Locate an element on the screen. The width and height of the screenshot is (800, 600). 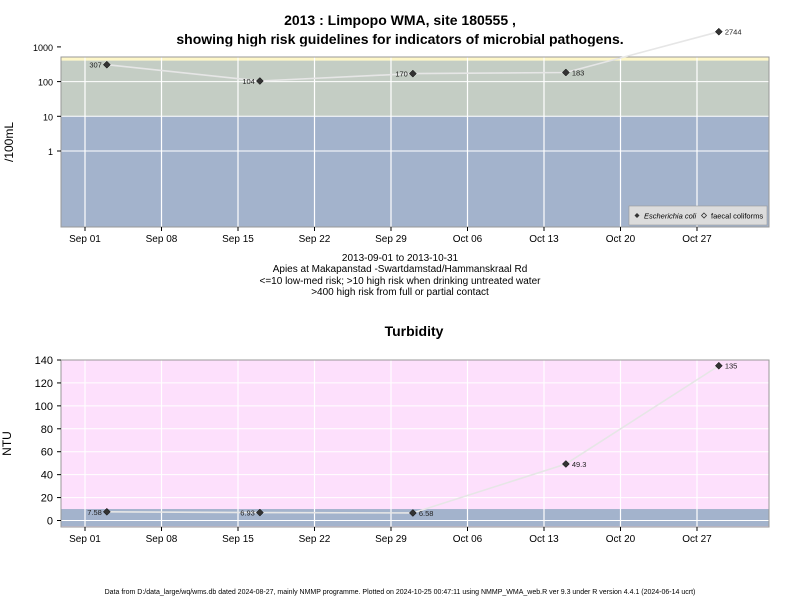
data-label: 49.3 is located at coordinates (579, 464).